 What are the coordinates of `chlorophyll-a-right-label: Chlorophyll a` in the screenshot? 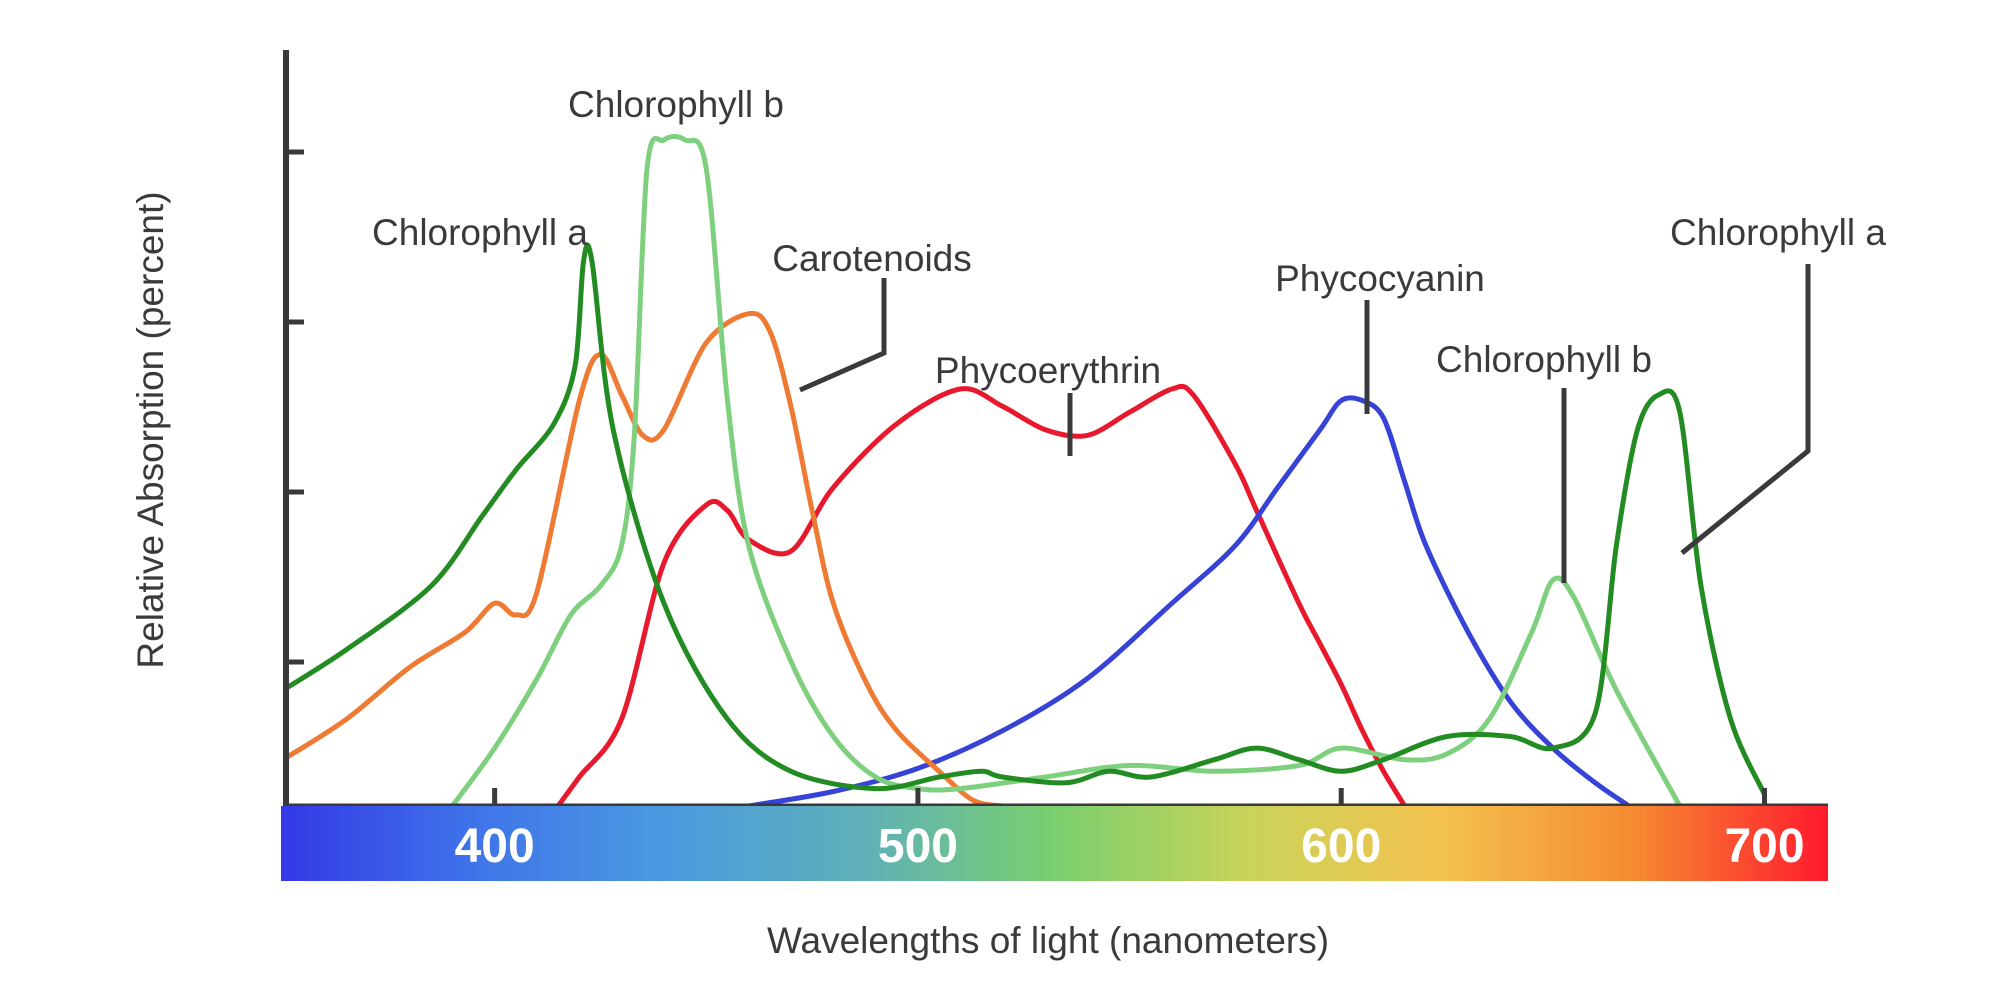 It's located at (1778, 232).